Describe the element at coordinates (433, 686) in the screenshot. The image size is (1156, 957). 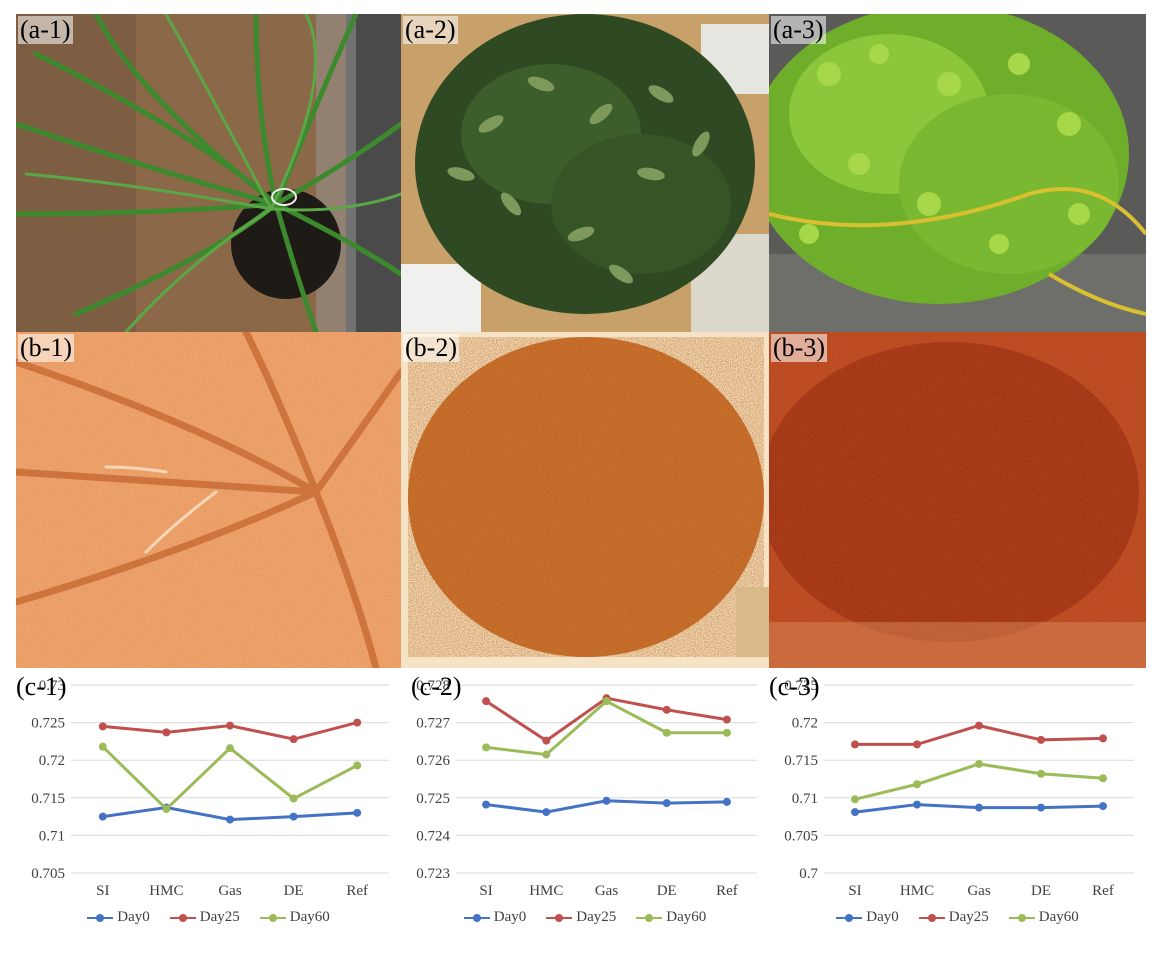
I see `y-tick-label: 0.728` at that location.